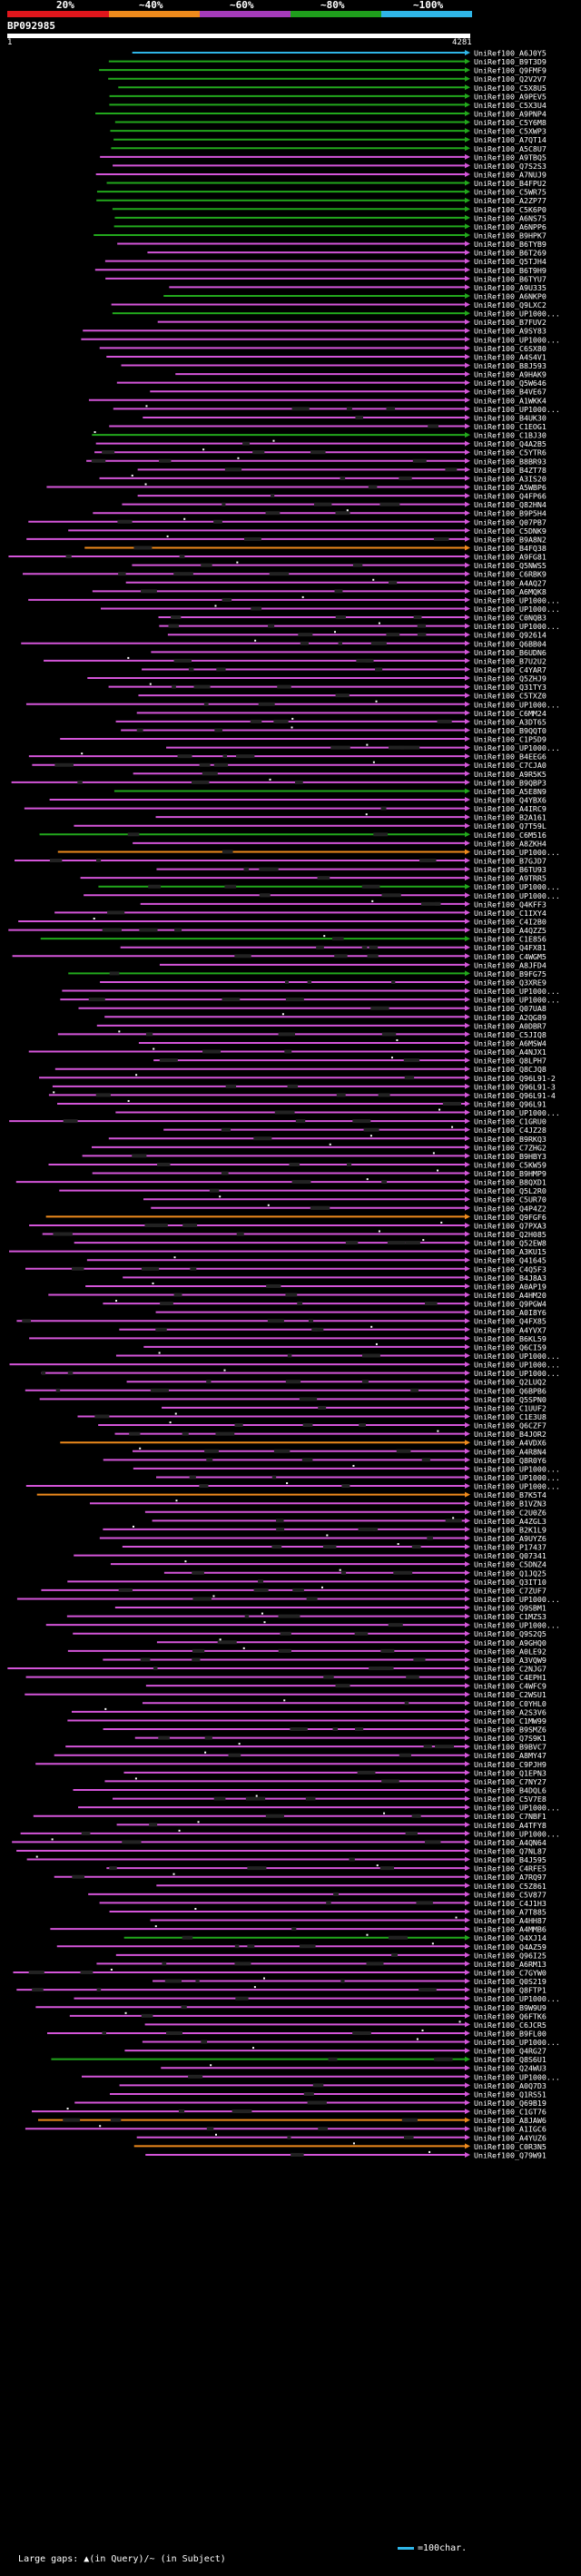 The height and width of the screenshot is (2576, 581). What do you see at coordinates (510, 70) in the screenshot?
I see `hit-label: UniRef100_Q9FMF9` at bounding box center [510, 70].